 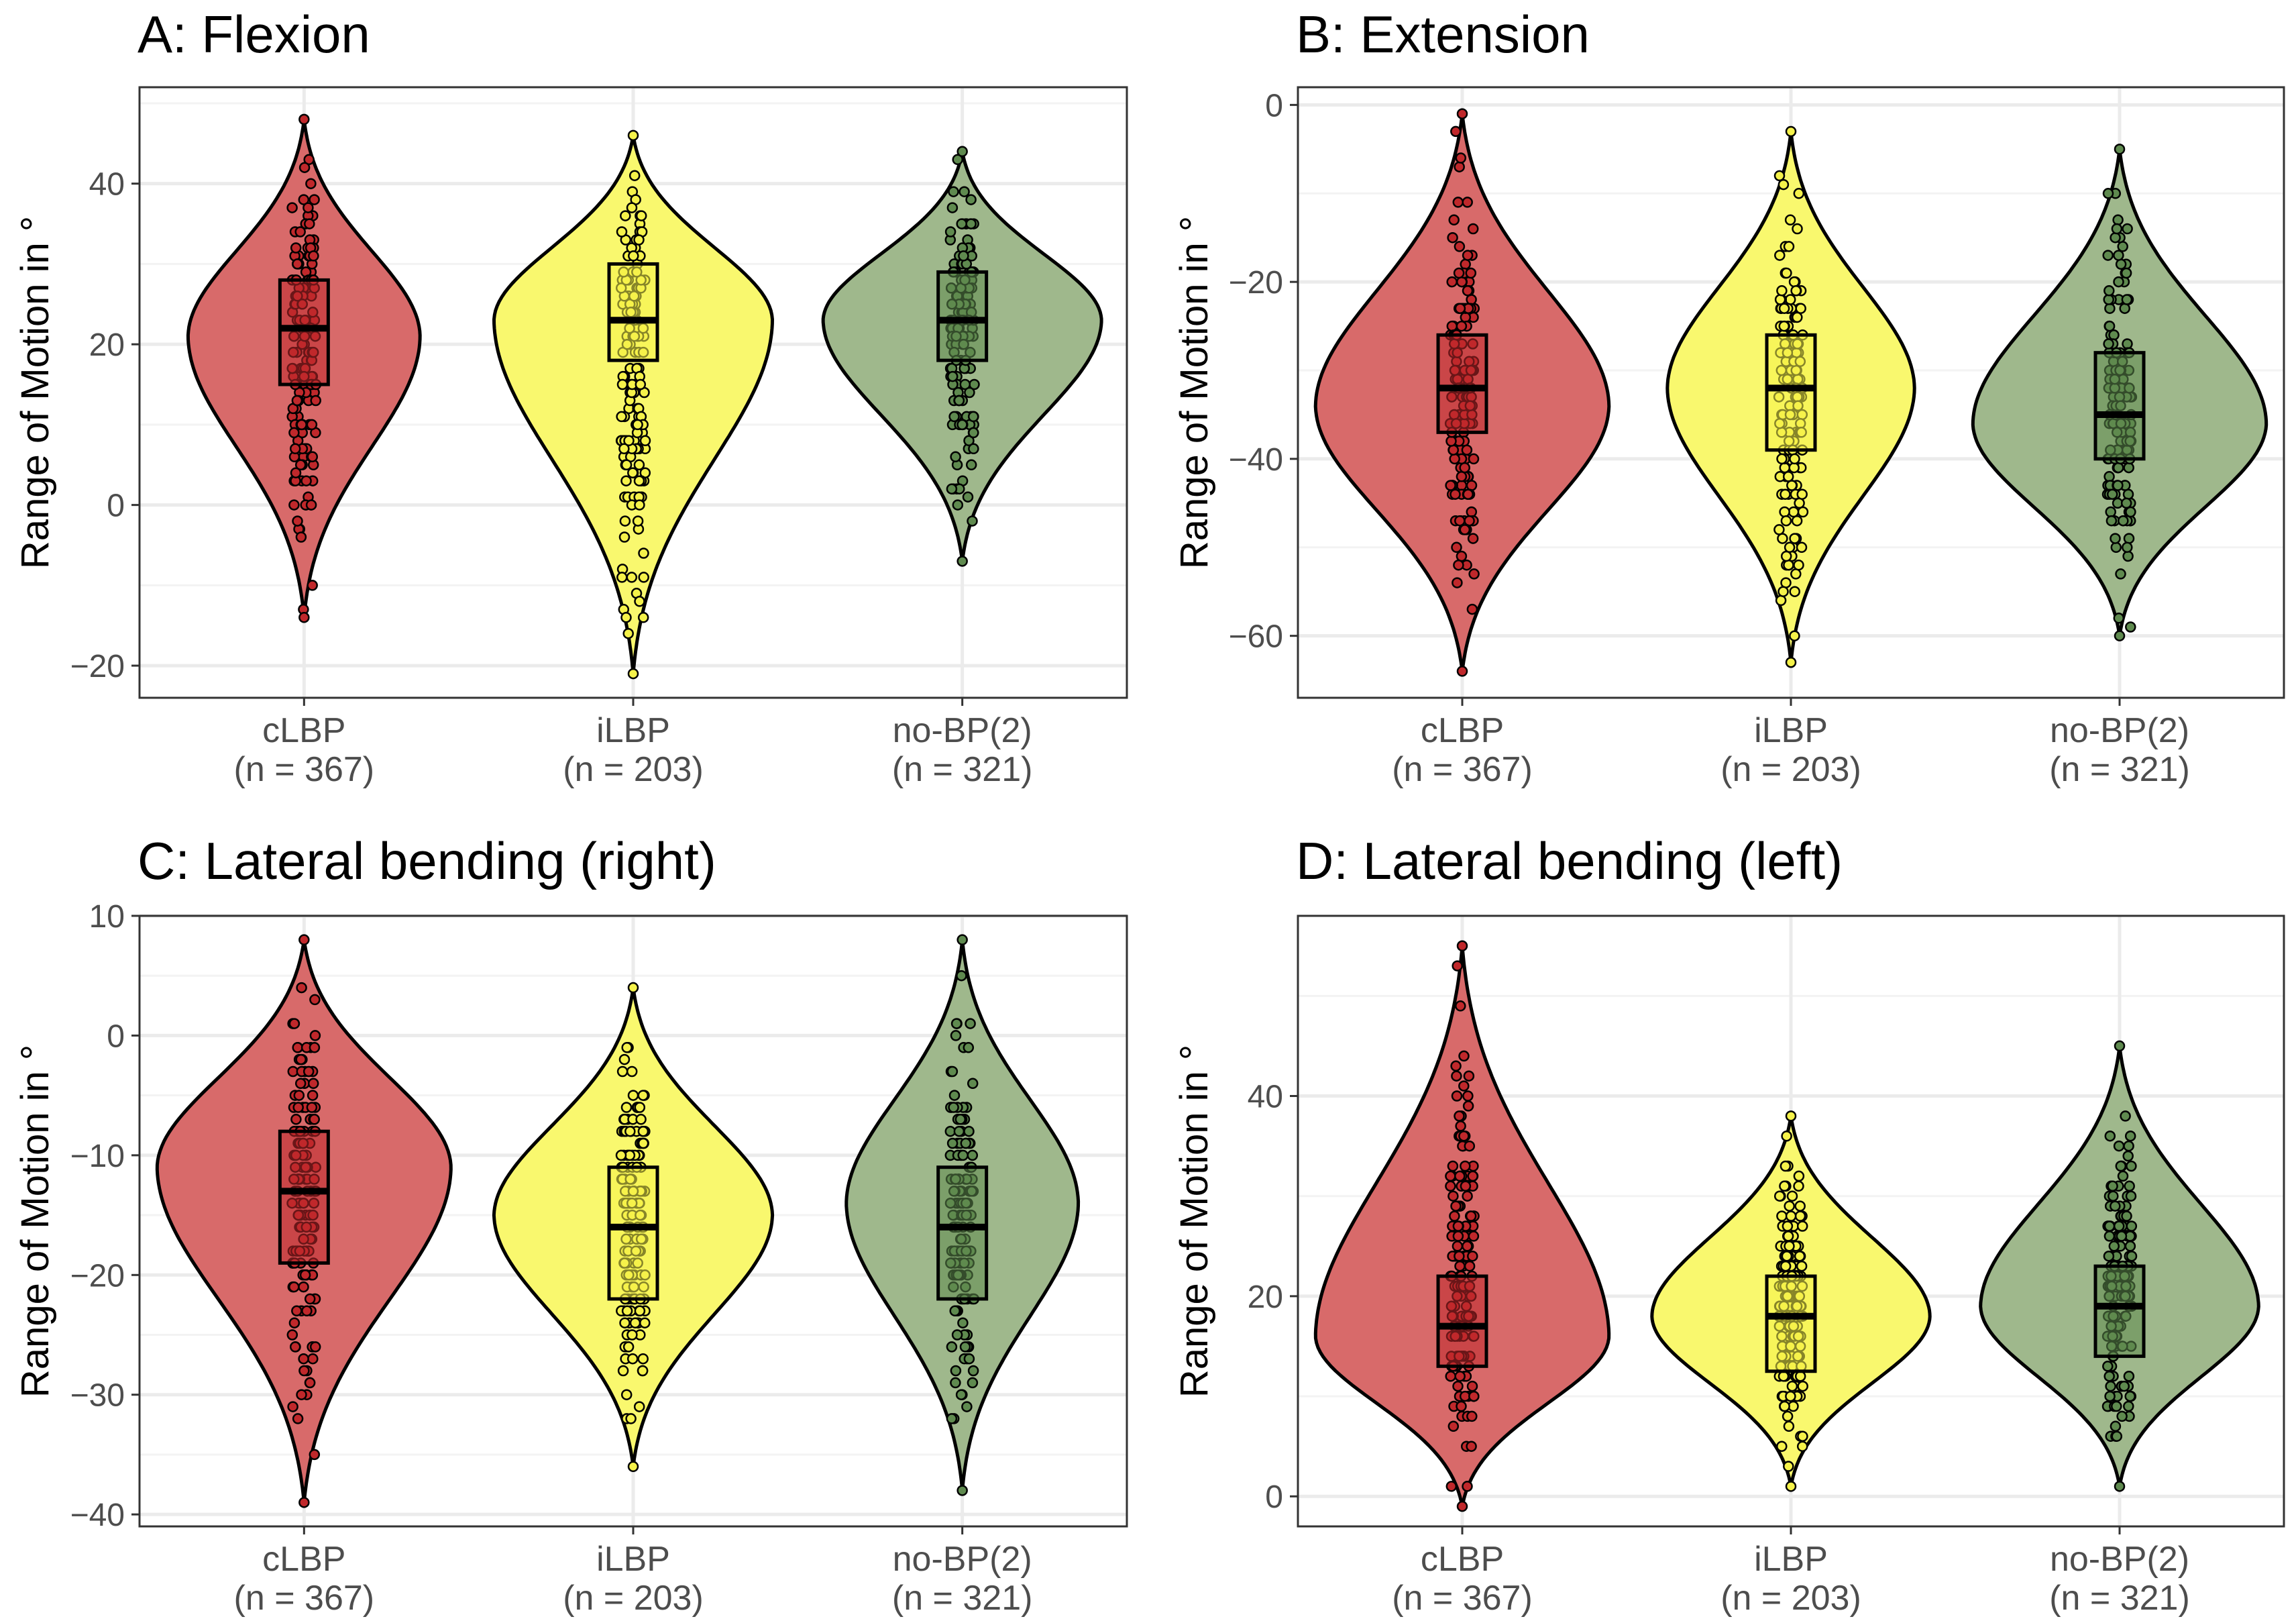 What do you see at coordinates (1462, 1599) in the screenshot?
I see `x-tick-count: (n = 367)` at bounding box center [1462, 1599].